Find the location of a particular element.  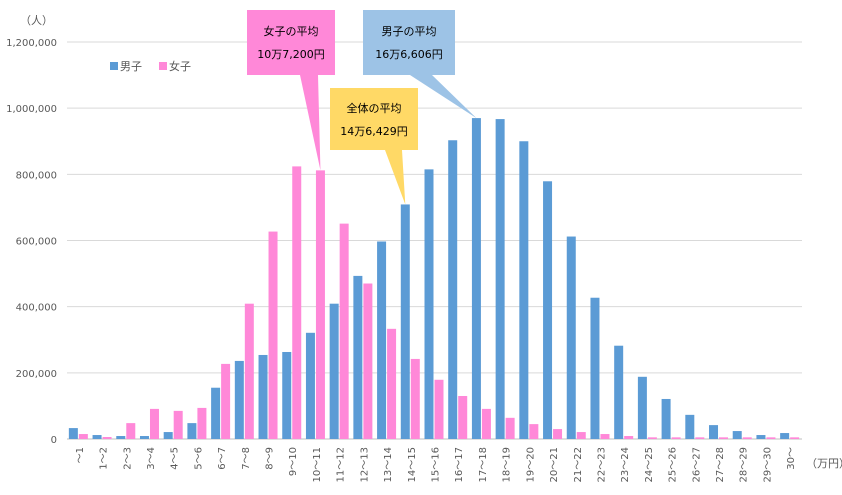

x-tick-label: 14～15 is located at coordinates (412, 464).